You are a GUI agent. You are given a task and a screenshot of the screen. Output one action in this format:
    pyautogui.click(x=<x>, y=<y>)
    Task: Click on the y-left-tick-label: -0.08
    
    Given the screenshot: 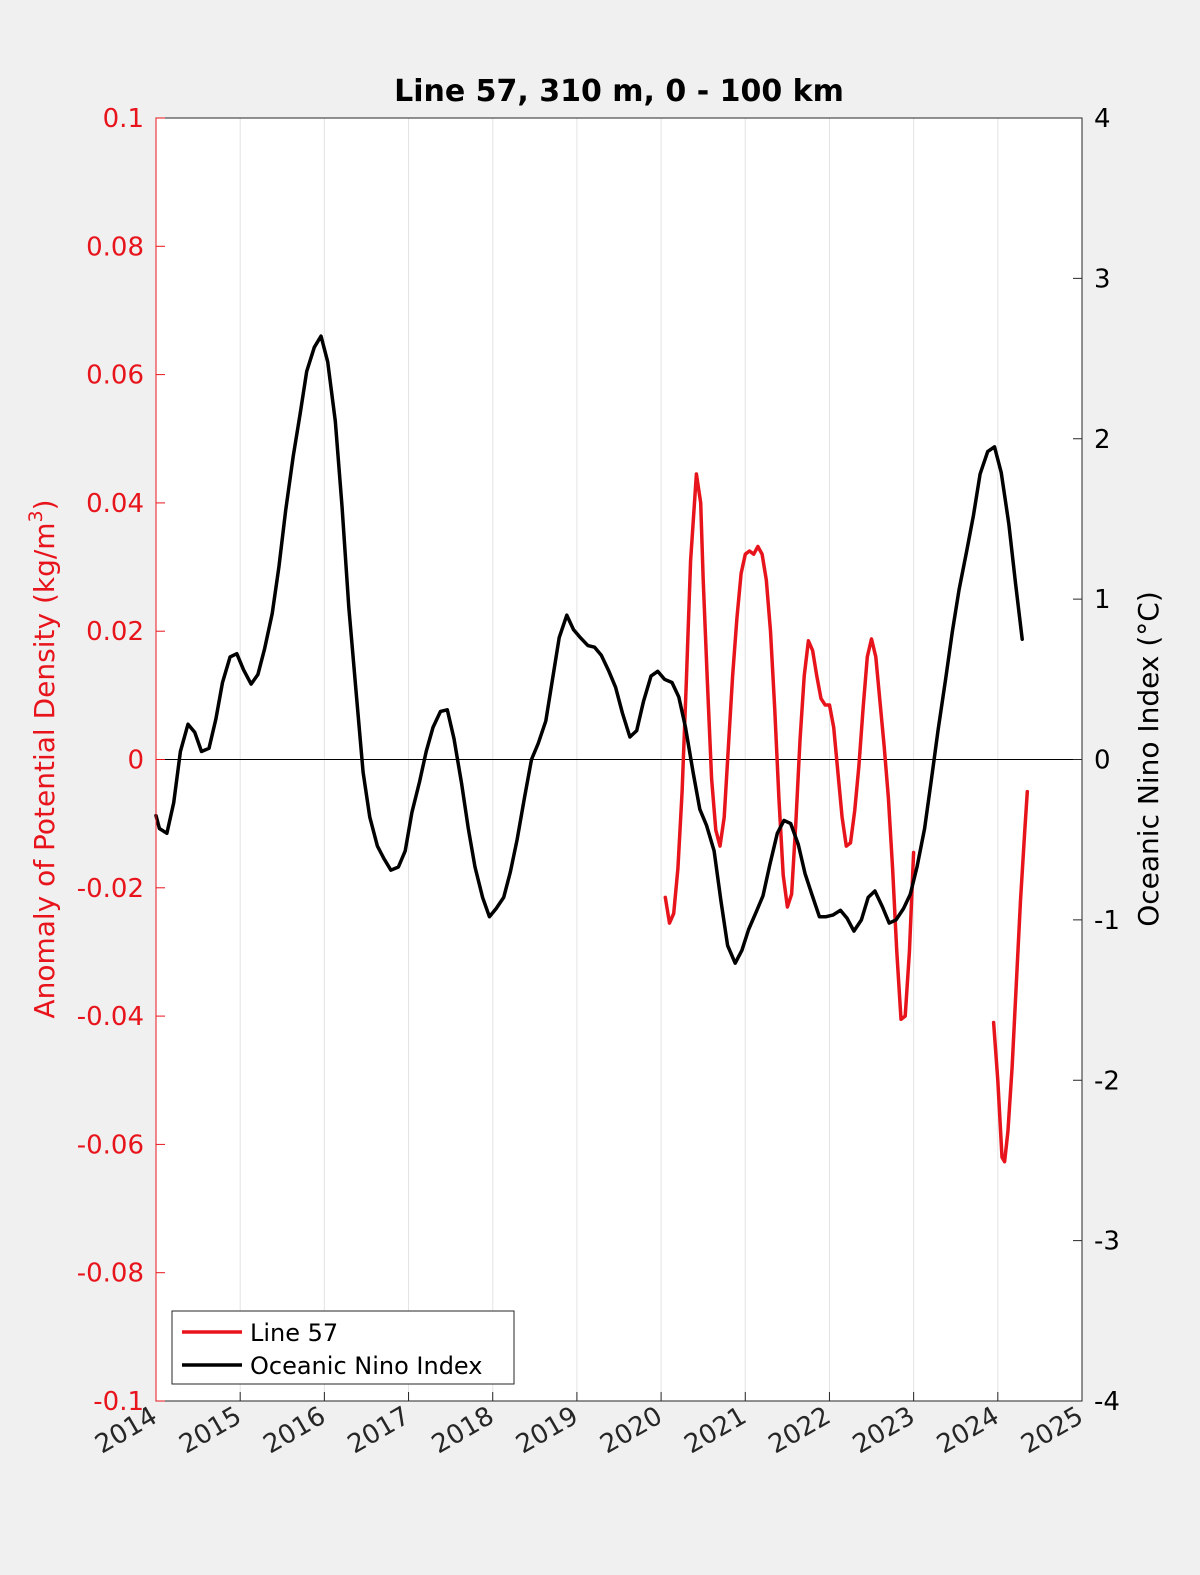 What is the action you would take?
    pyautogui.click(x=110, y=1274)
    